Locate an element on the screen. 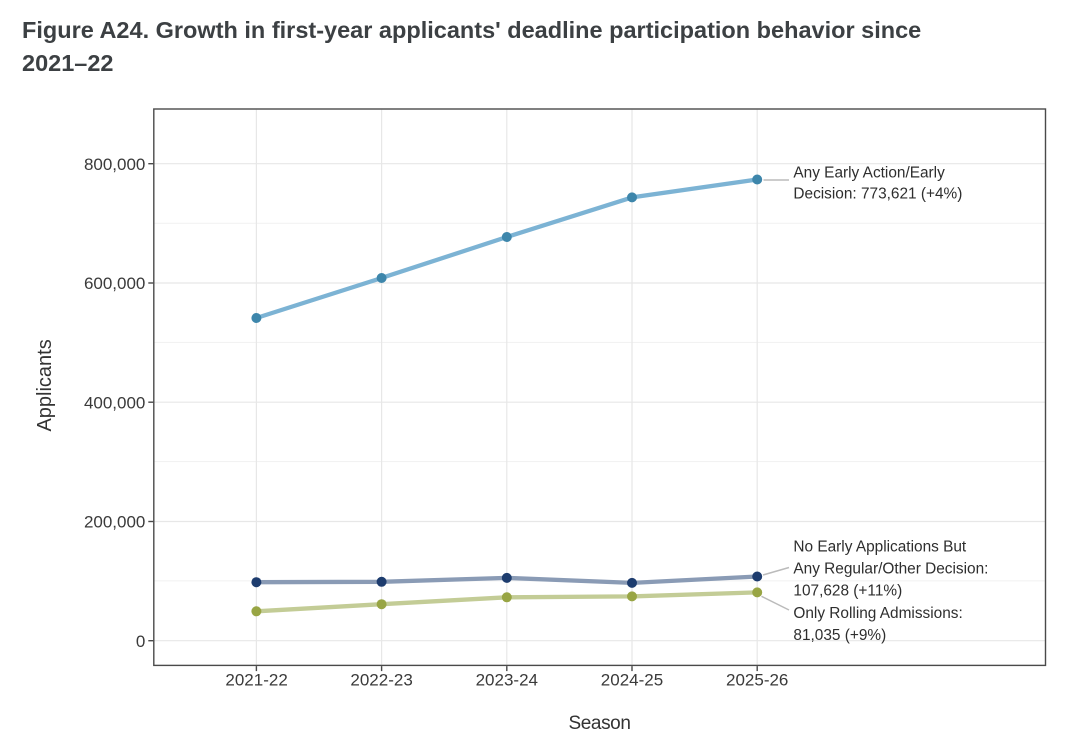  svg-text: Decision: 773,621 (+4%) is located at coordinates (877, 194).